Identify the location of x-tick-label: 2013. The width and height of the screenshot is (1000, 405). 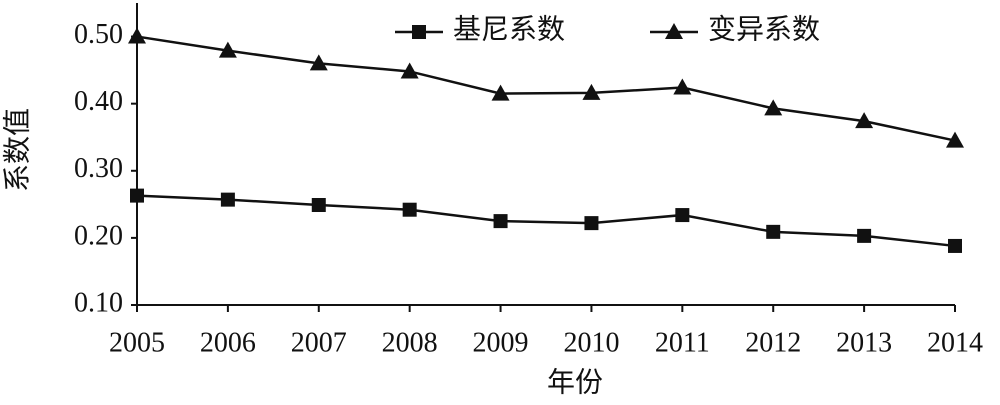
(864, 342).